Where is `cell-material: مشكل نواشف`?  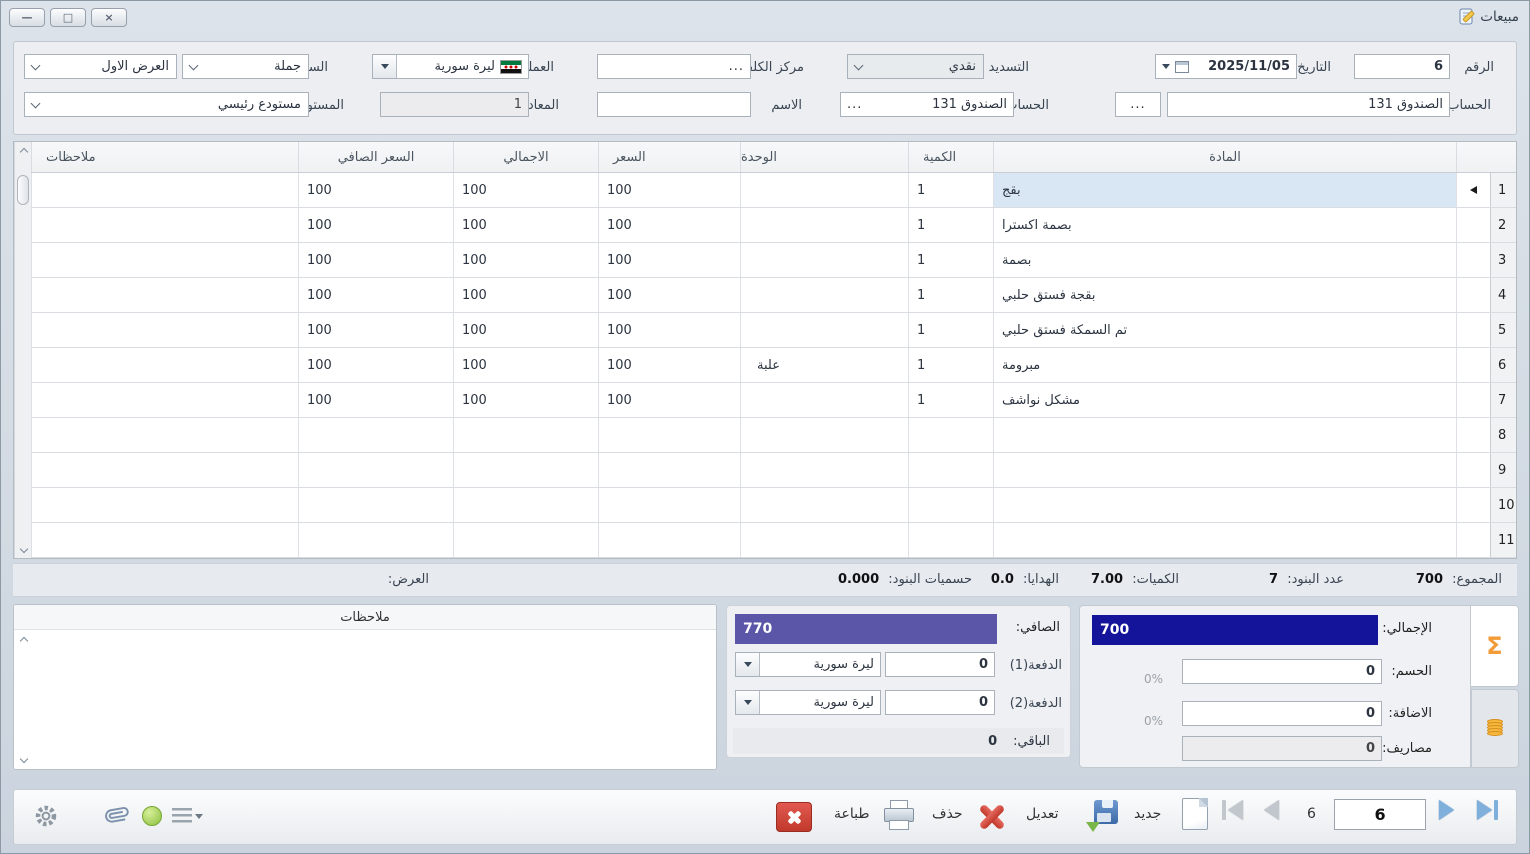
cell-material: مشكل نواشف is located at coordinates (1224, 400).